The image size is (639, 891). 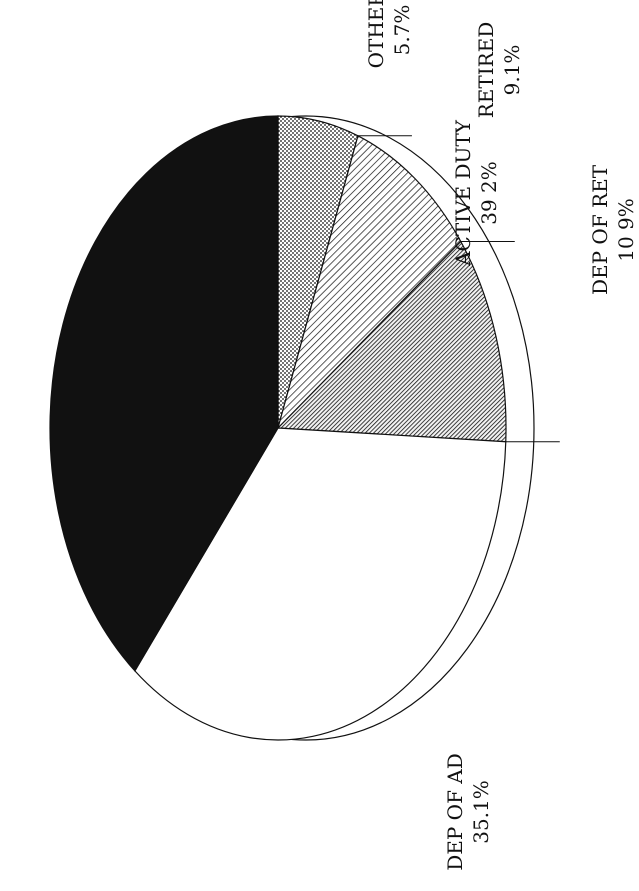 I want to click on label-active-duty: ACTIVE DUTY 39 2%, so click(x=476, y=193).